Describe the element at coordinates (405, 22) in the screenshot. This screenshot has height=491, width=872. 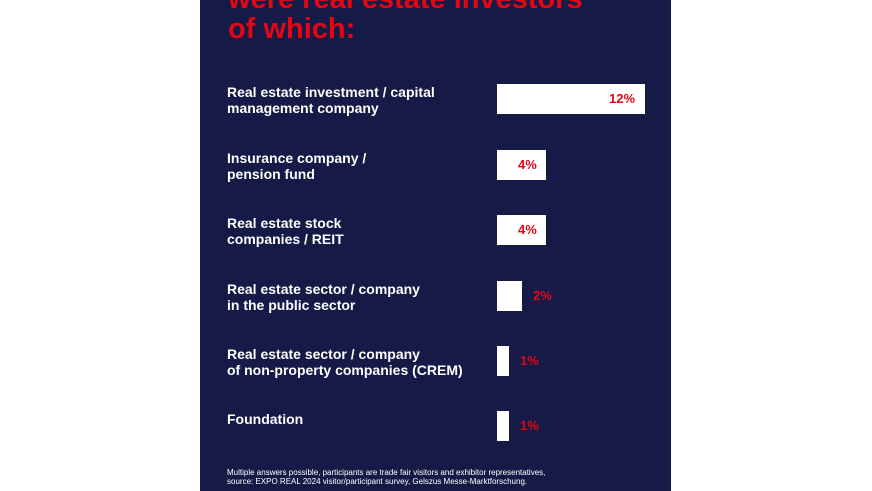
I see `chart-title: were real estate investors of which:` at that location.